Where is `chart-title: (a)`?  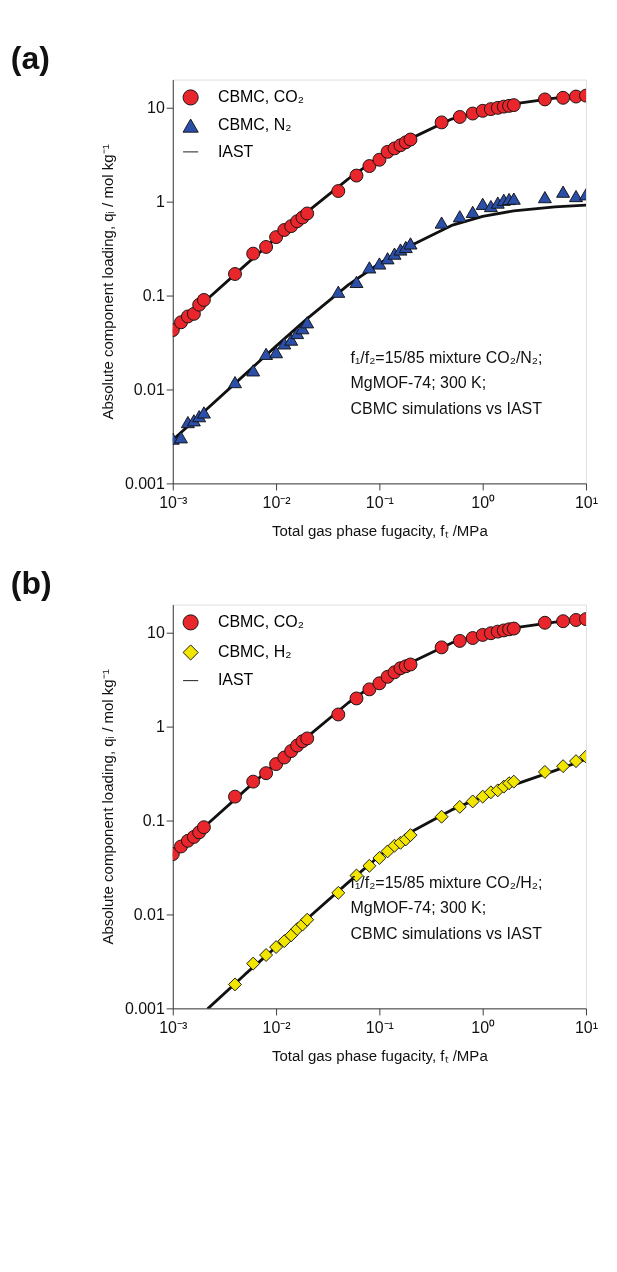
chart-title: (a) is located at coordinates (30, 58).